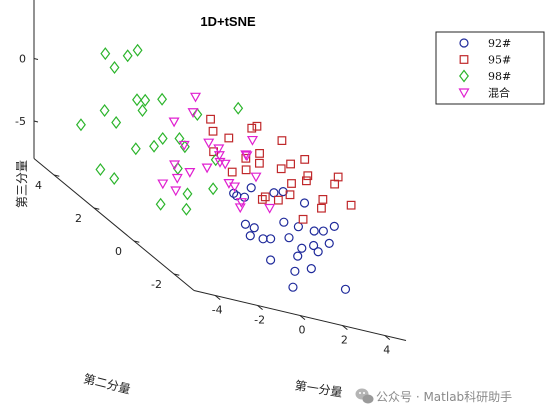  I want to click on x-tick-label: -2, so click(259, 320).